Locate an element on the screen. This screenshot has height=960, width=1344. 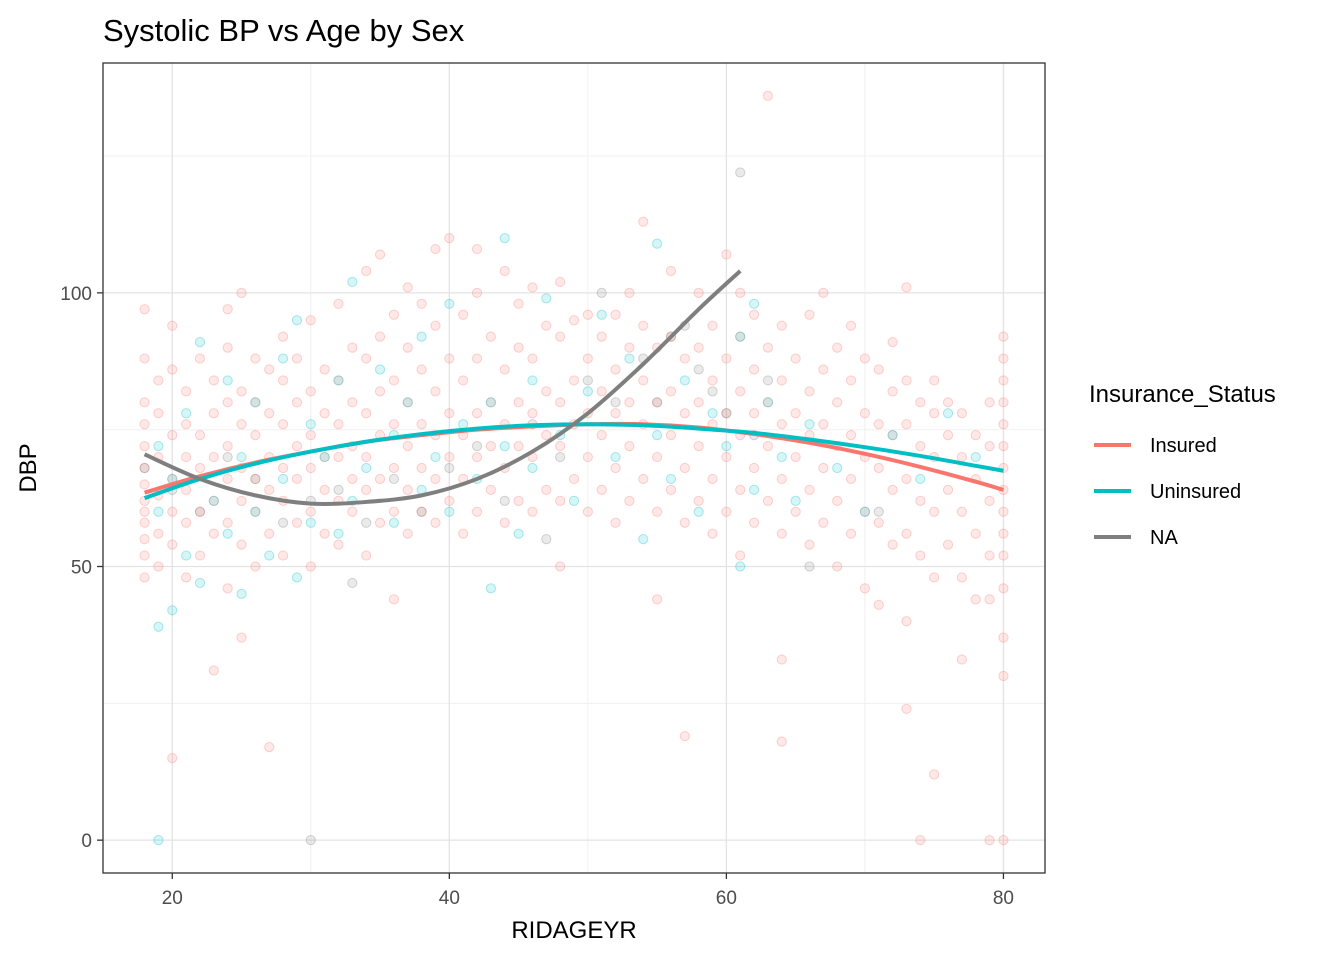
y-tick-label: 50 is located at coordinates (81, 568).